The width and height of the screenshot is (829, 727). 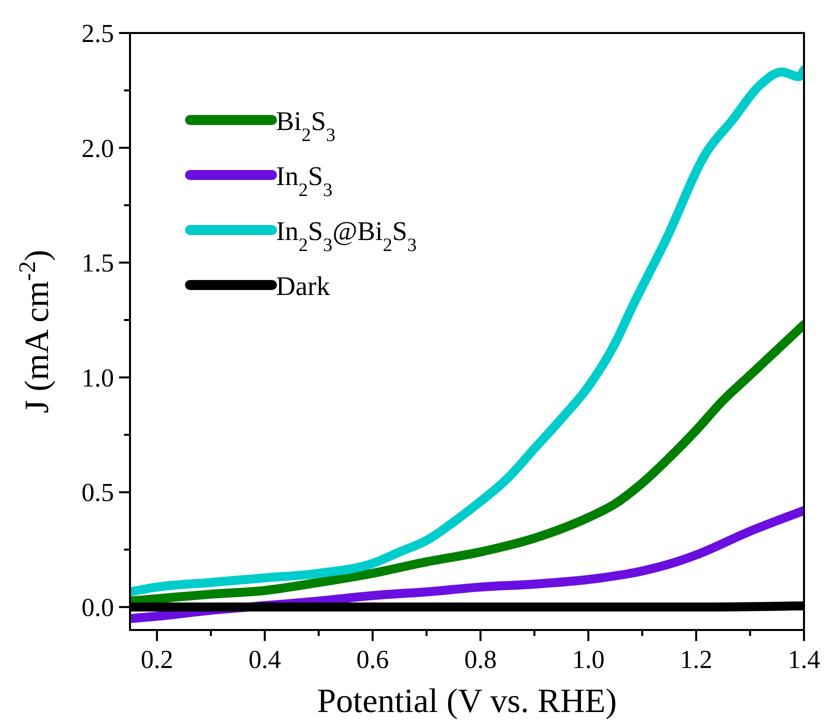 I want to click on y-tick-label: 2.0, so click(x=98, y=148).